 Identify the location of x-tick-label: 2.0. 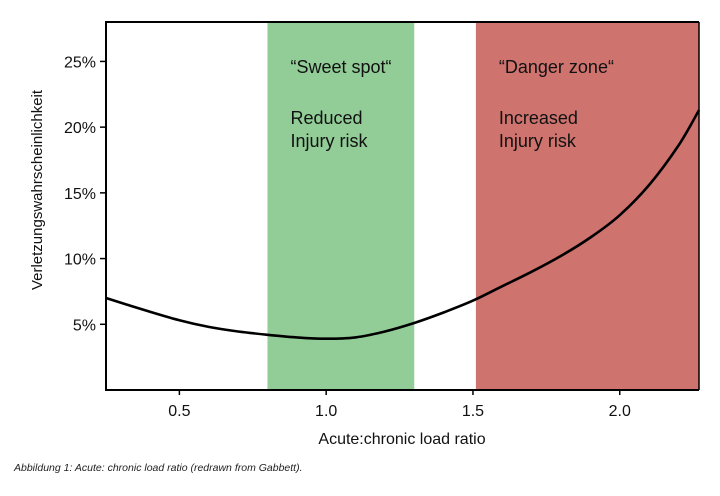
(620, 411).